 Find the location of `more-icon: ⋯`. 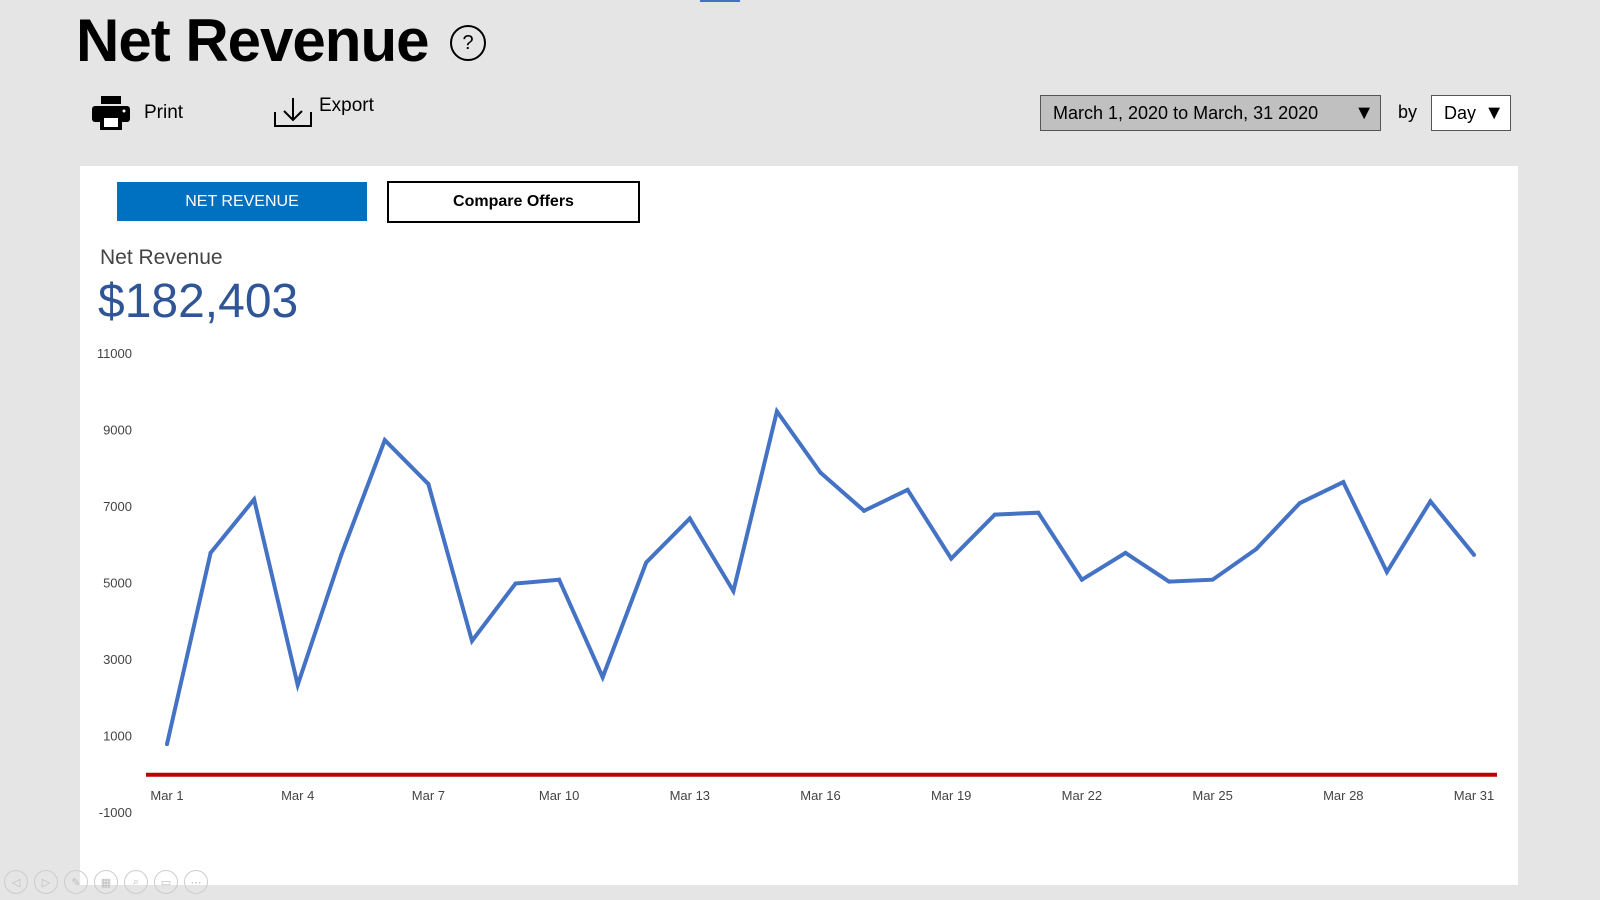

more-icon: ⋯ is located at coordinates (196, 882).